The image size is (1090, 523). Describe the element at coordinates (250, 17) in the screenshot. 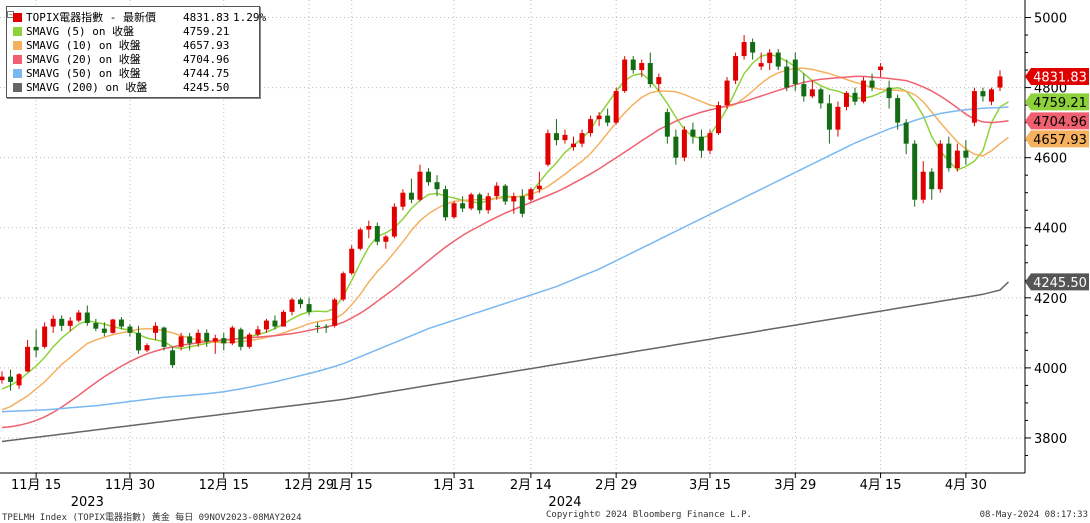

I see `legend-change: 1.29%` at that location.